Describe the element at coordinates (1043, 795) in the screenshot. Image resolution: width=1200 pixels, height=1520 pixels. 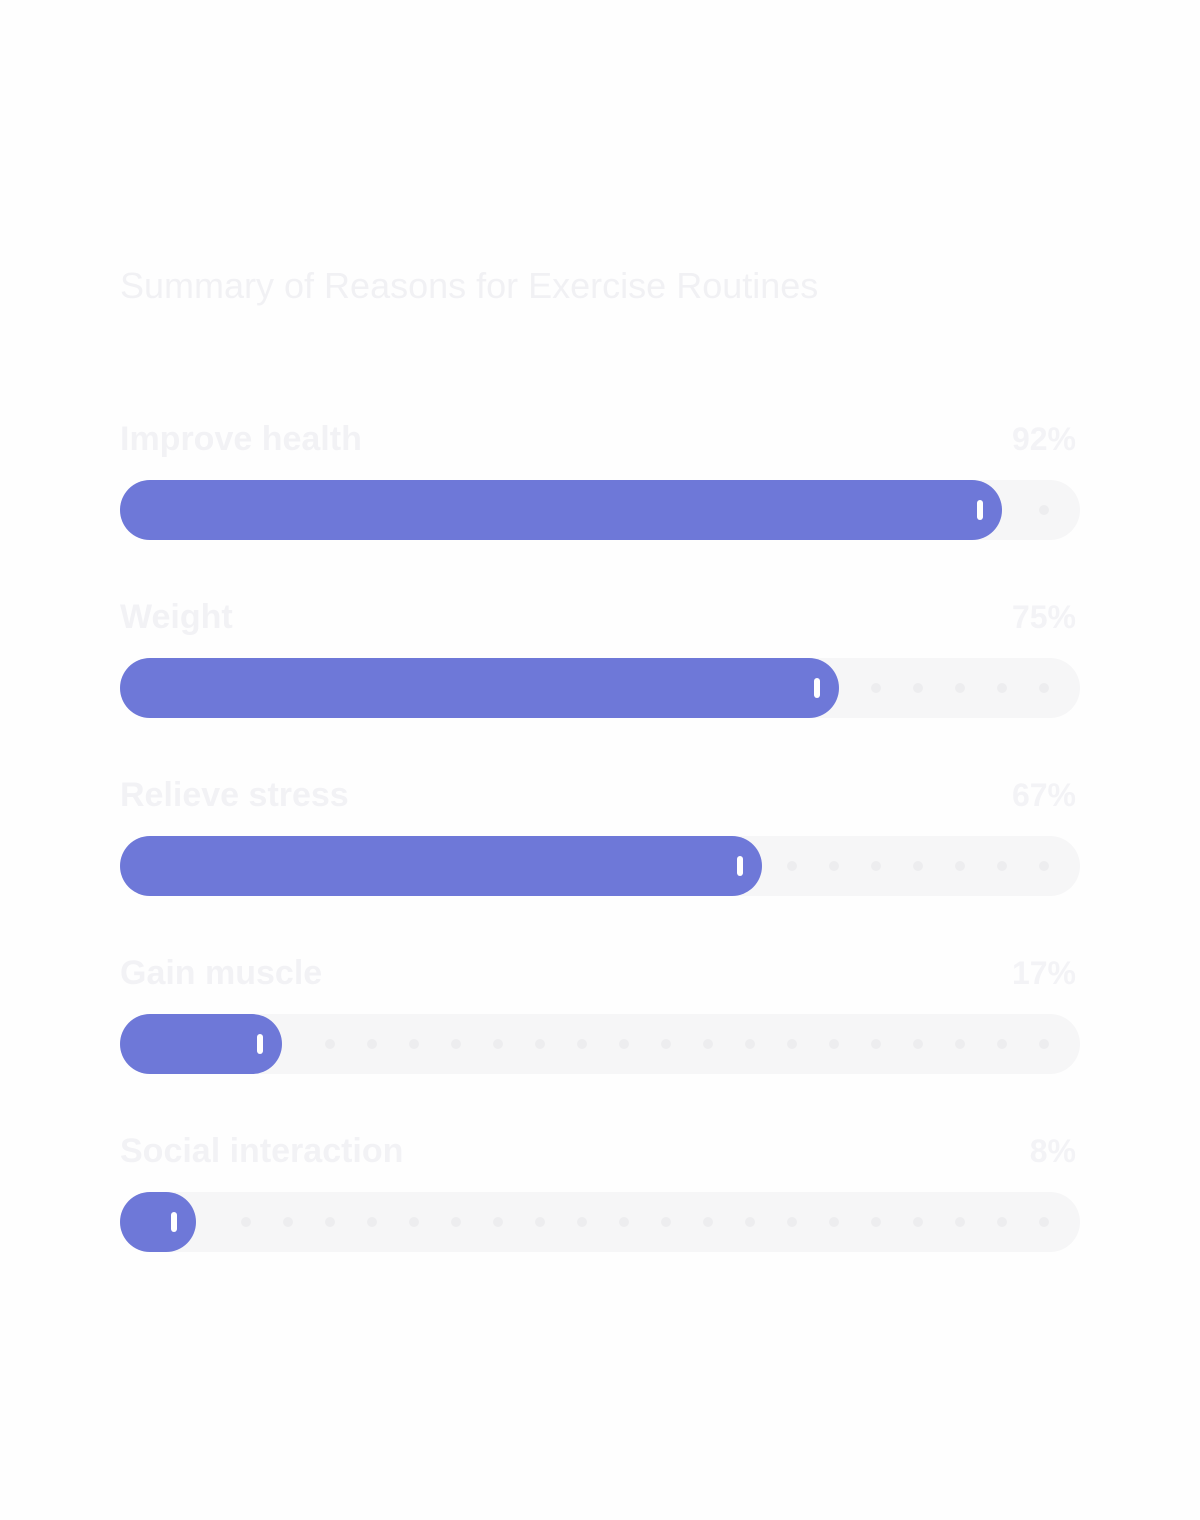
I see `bar-value-label: 67%` at that location.